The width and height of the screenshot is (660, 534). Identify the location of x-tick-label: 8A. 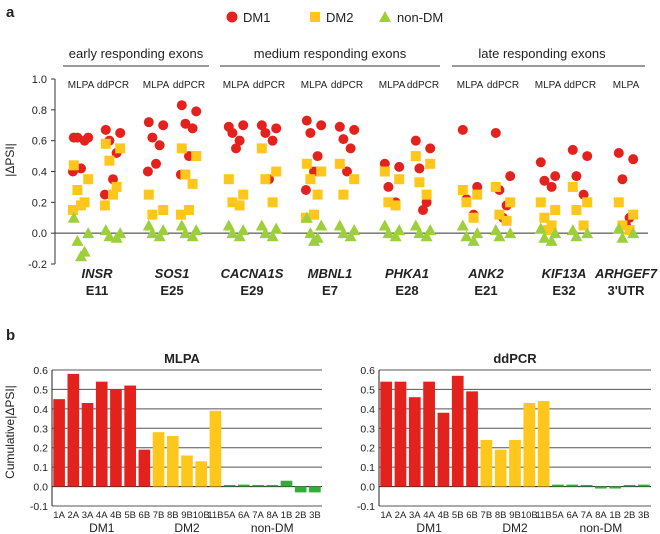
(272, 515).